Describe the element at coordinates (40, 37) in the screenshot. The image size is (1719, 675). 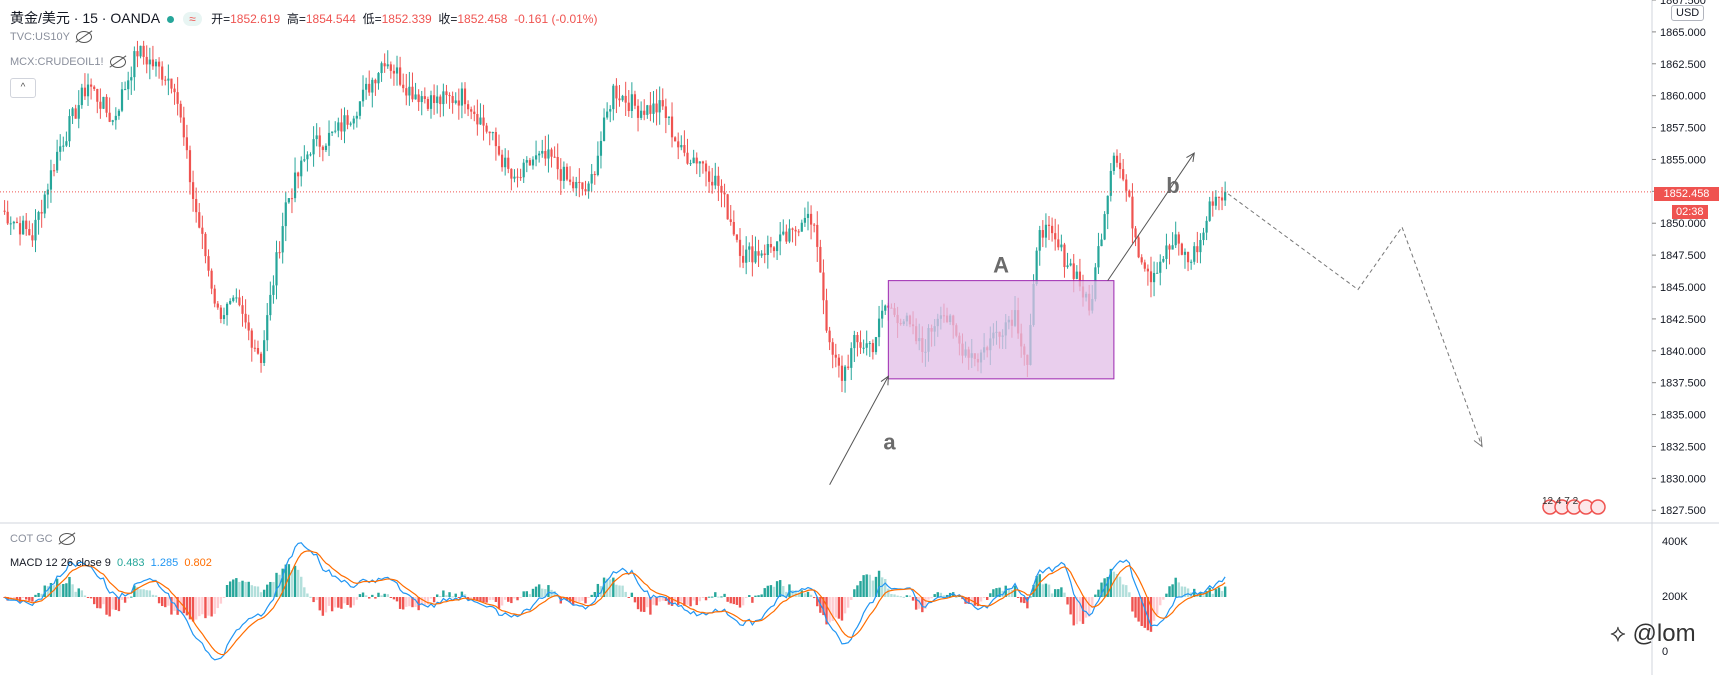
I see `overlay-us10y-label: TVC:US10Y` at that location.